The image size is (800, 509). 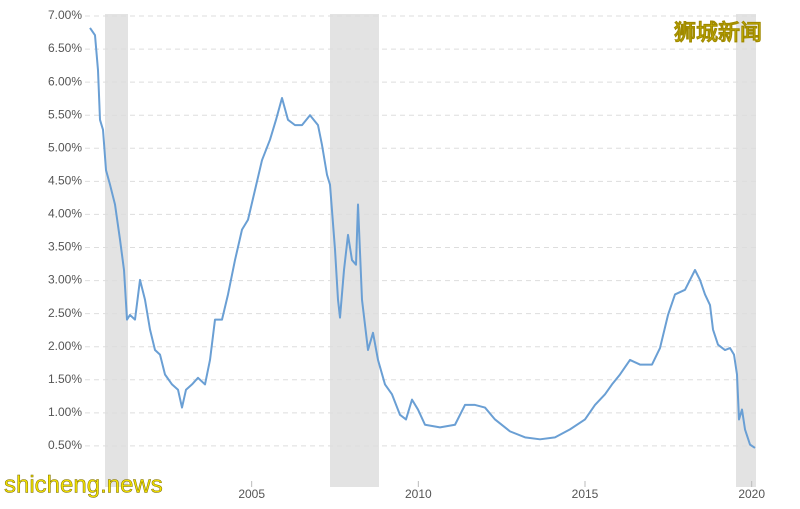 I want to click on y-tick-label: 6.50%, so click(x=65, y=48).